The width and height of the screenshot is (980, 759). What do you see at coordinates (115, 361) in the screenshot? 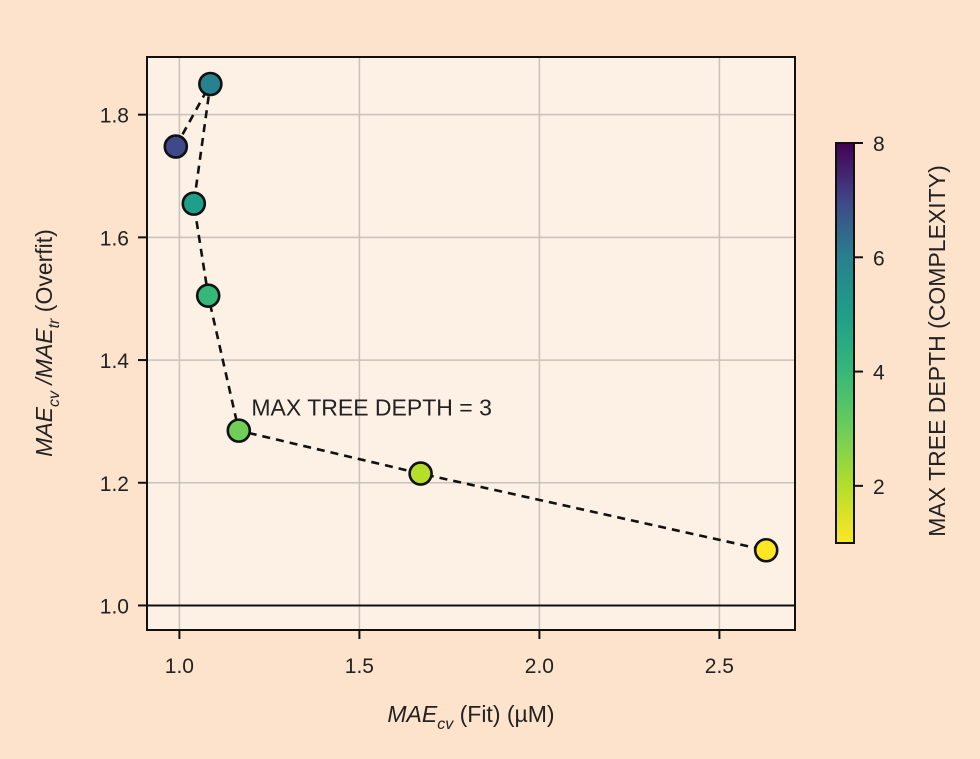
I see `y-tick-label: 1.4` at bounding box center [115, 361].